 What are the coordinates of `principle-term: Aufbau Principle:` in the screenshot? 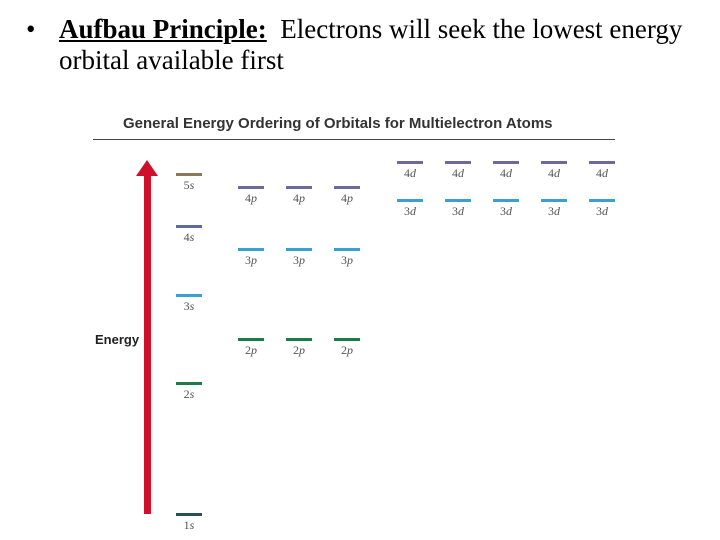 It's located at (163, 29).